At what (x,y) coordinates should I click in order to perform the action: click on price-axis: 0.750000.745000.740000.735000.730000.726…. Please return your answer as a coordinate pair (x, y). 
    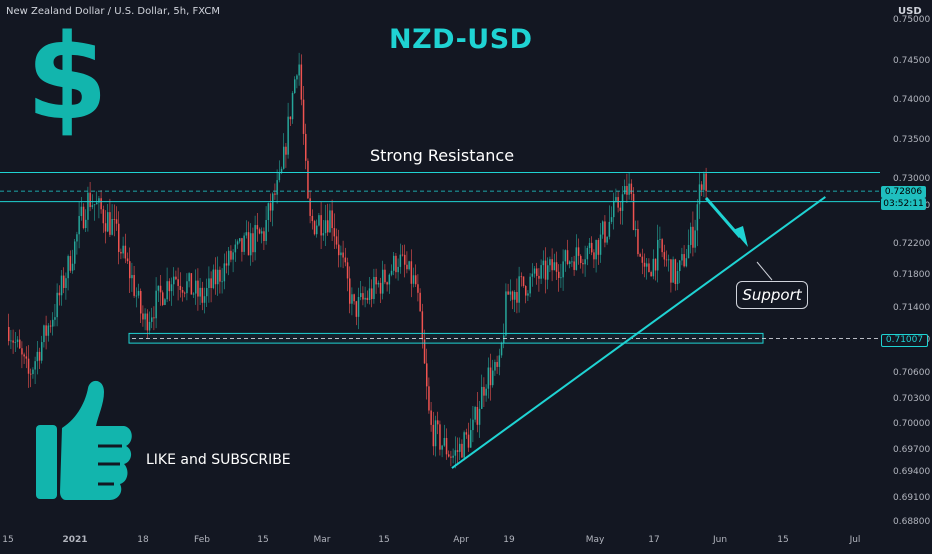
    Looking at the image, I should click on (911, 271).